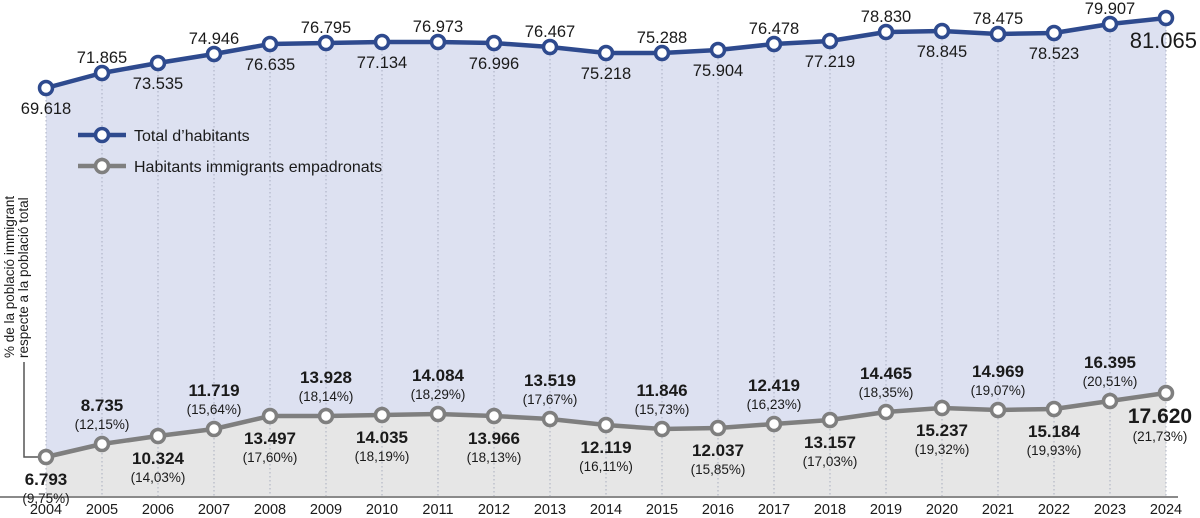 Image resolution: width=1200 pixels, height=518 pixels. I want to click on immigrants-percent-label: (20,51%), so click(1110, 381).